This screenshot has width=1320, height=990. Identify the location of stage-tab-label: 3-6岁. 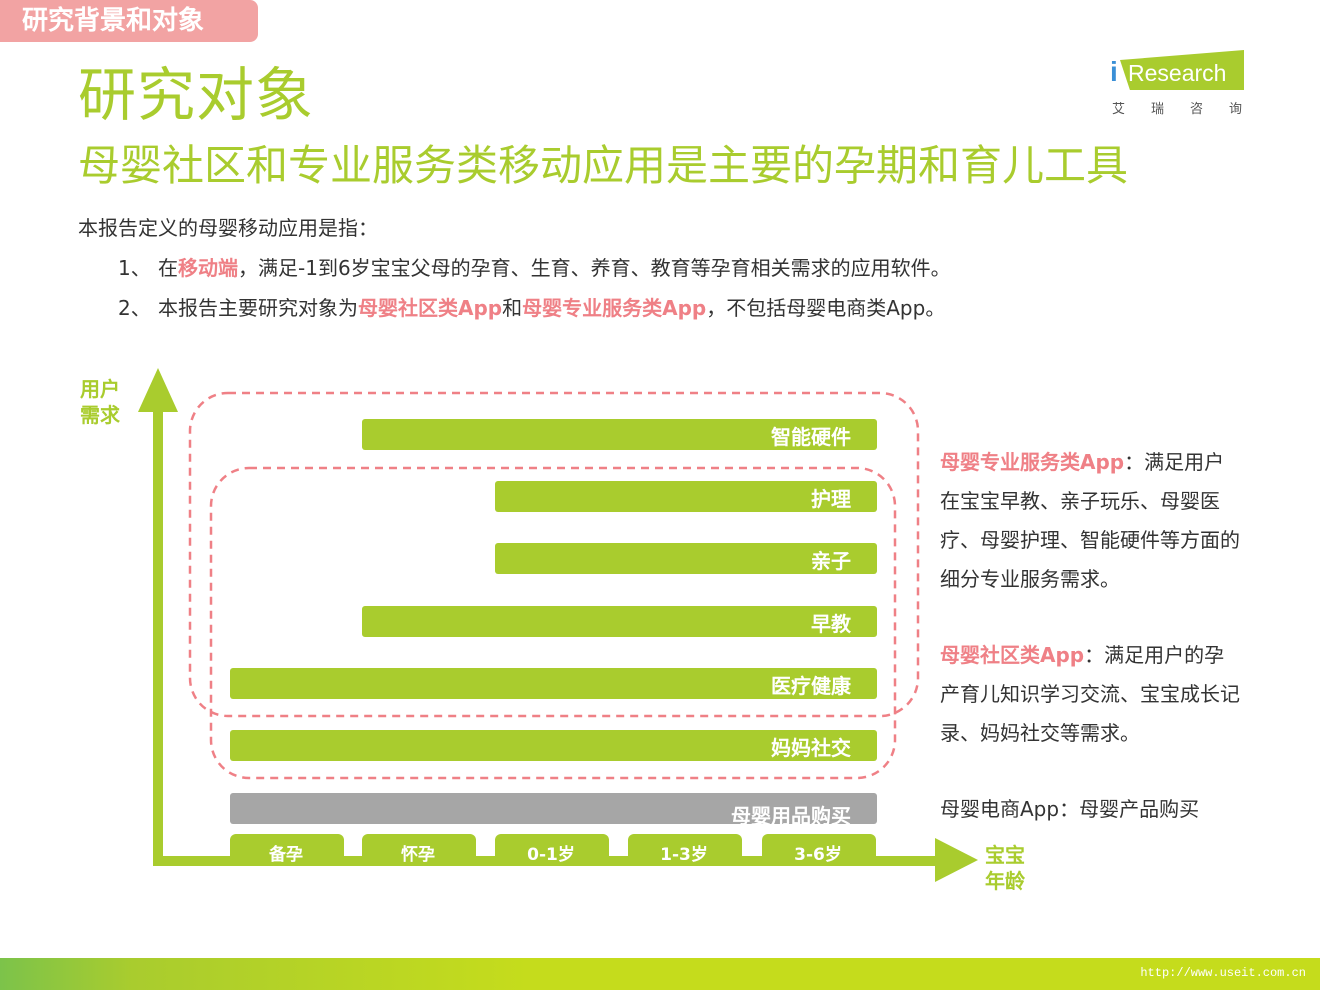
(818, 855).